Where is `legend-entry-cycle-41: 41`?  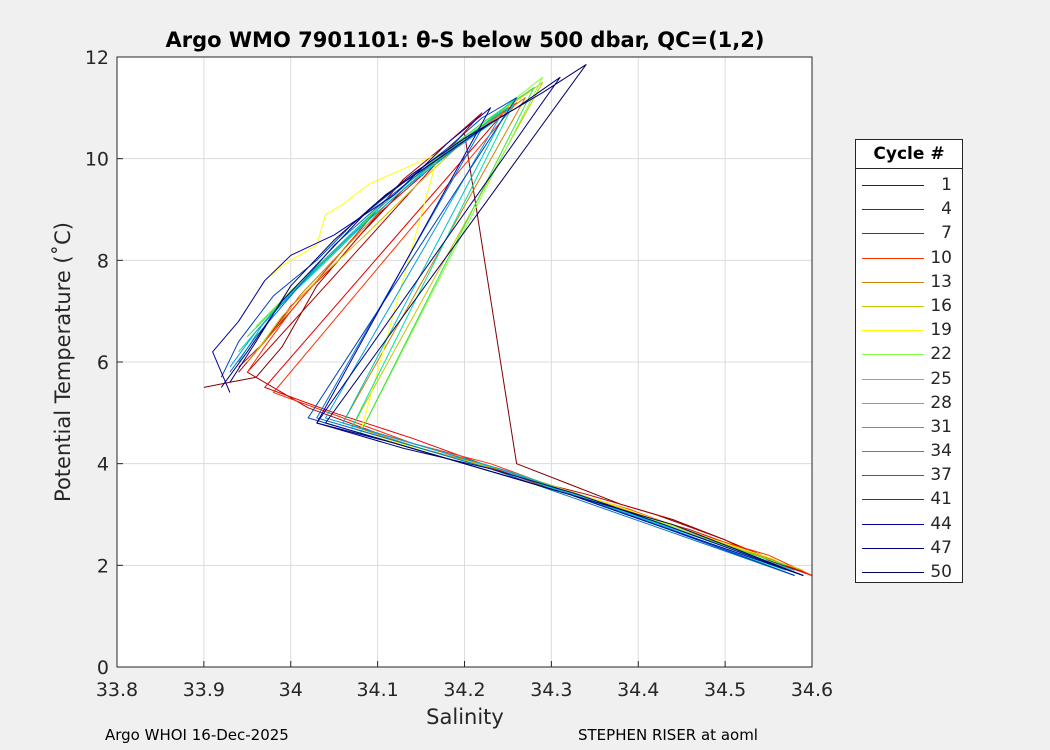 legend-entry-cycle-41: 41 is located at coordinates (909, 499).